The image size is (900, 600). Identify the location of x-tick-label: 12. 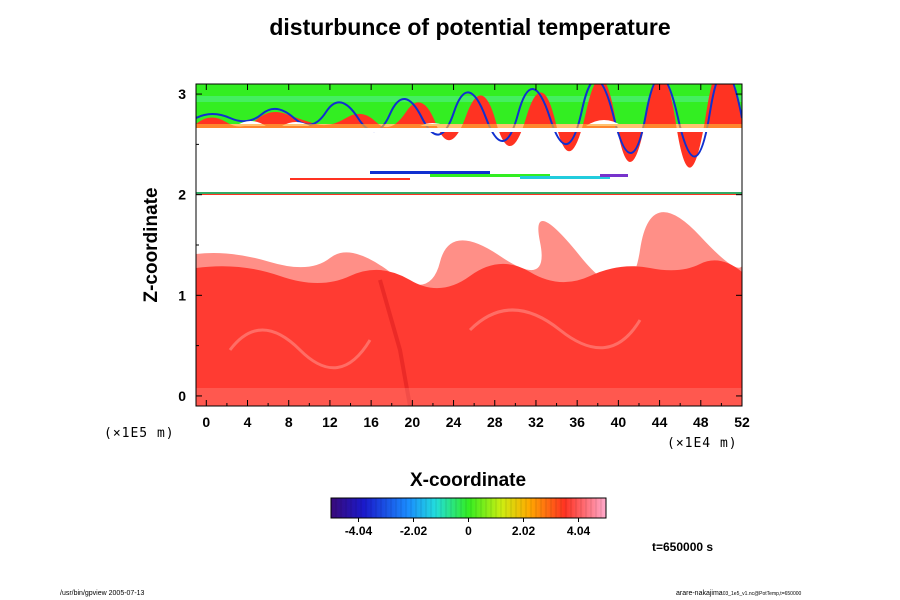
(330, 422).